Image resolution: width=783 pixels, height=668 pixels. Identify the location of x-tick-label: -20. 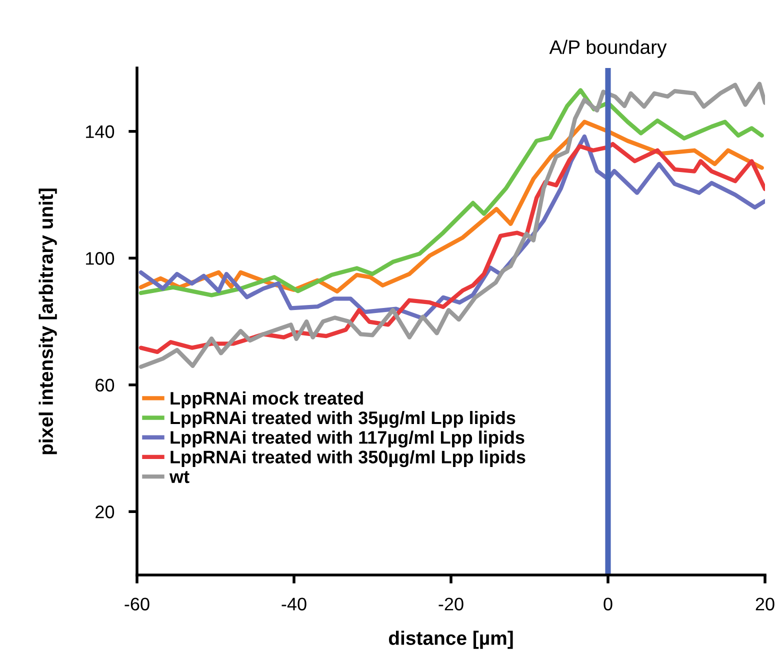
(451, 604).